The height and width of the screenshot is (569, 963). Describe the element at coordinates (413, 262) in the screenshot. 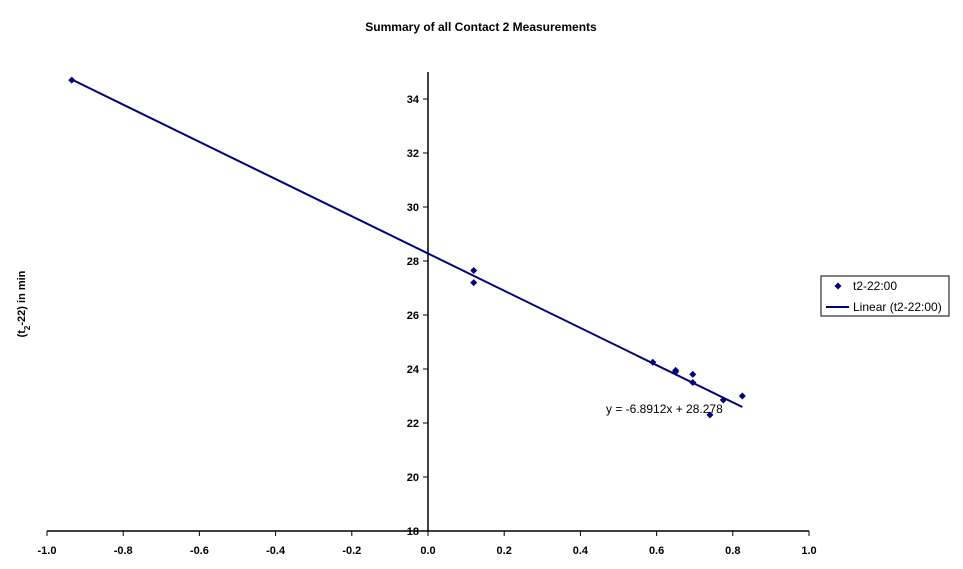

I see `y-tick-label: 28` at that location.